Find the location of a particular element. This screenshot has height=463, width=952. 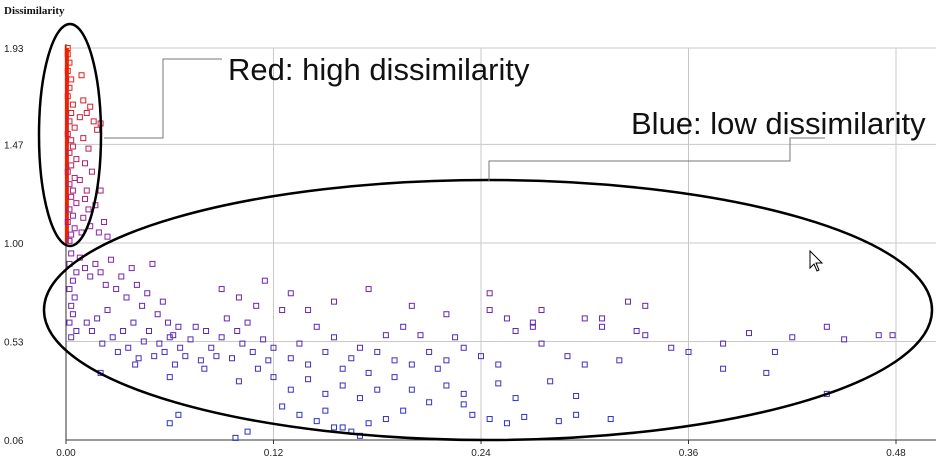

x-tick-label: 0.48 is located at coordinates (896, 453).